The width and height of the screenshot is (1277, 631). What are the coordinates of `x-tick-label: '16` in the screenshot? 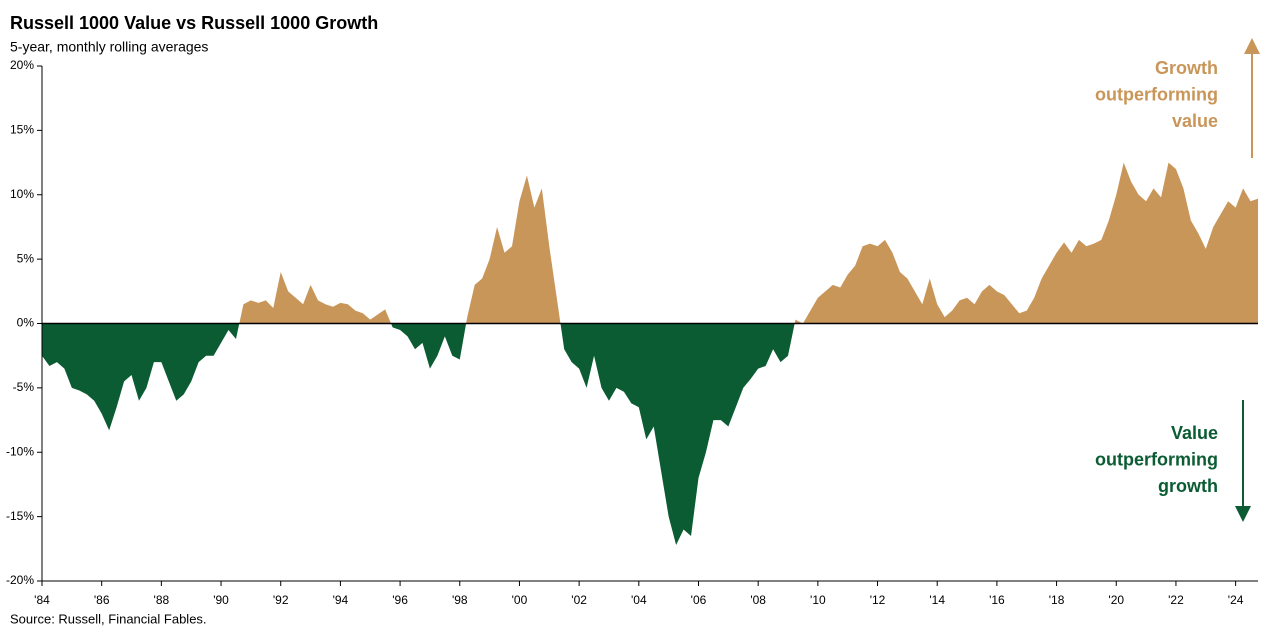 It's located at (997, 600).